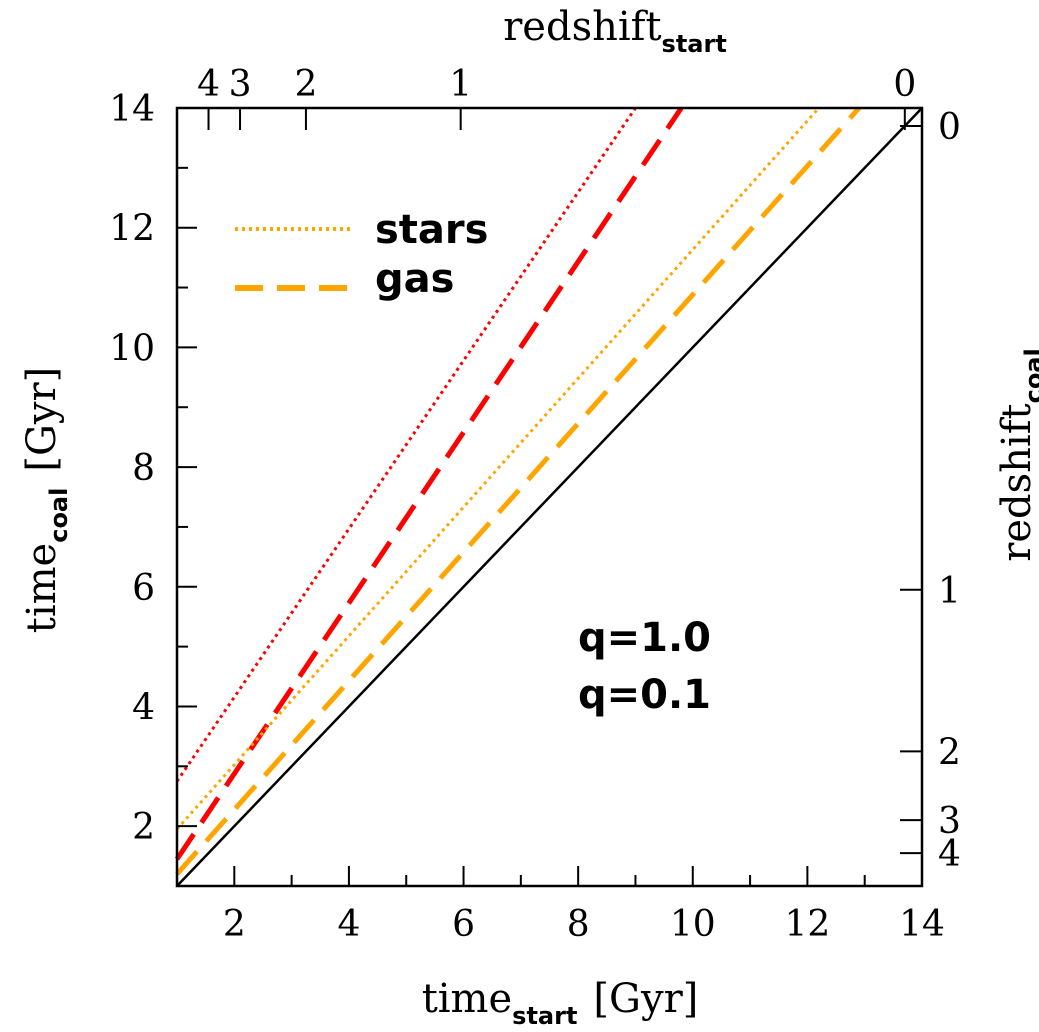  I want to click on right-tick-label: 3, so click(949, 821).